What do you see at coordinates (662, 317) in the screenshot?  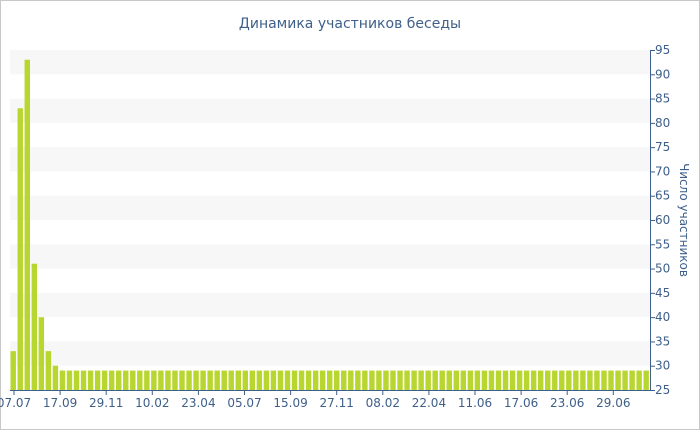 I see `y-tick-label: 40` at bounding box center [662, 317].